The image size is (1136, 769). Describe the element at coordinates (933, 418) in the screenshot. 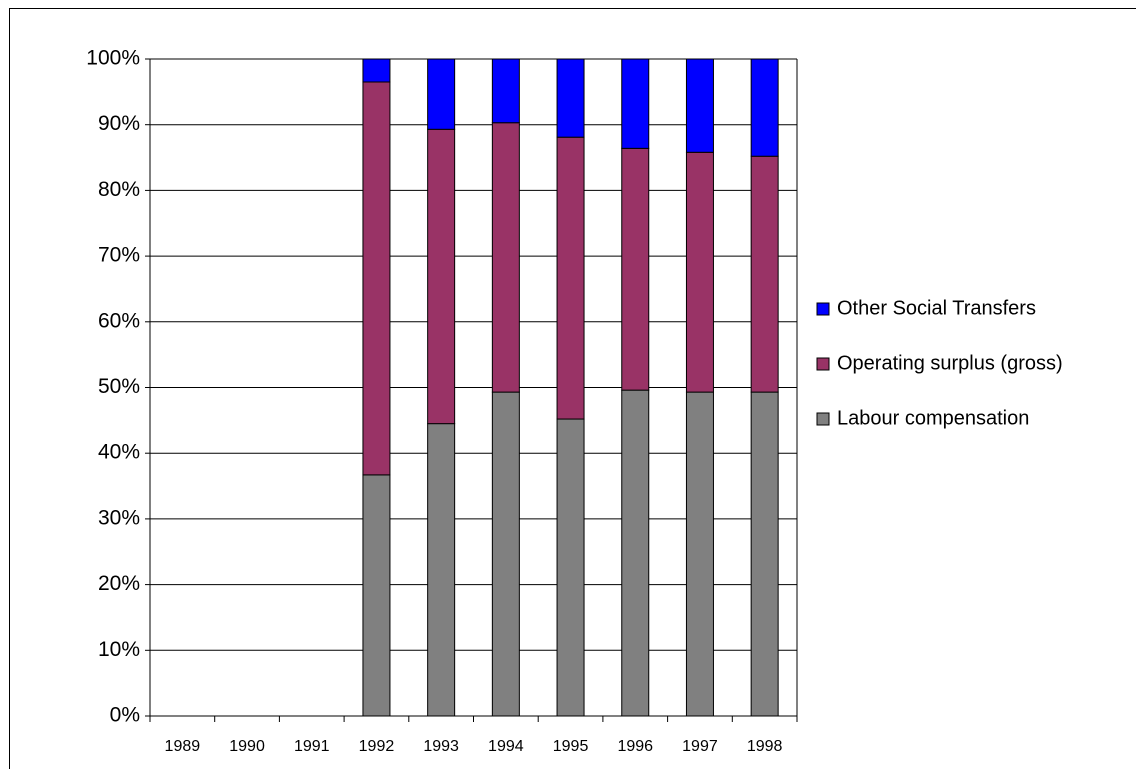

I see `legend-label: Labour compensation` at that location.